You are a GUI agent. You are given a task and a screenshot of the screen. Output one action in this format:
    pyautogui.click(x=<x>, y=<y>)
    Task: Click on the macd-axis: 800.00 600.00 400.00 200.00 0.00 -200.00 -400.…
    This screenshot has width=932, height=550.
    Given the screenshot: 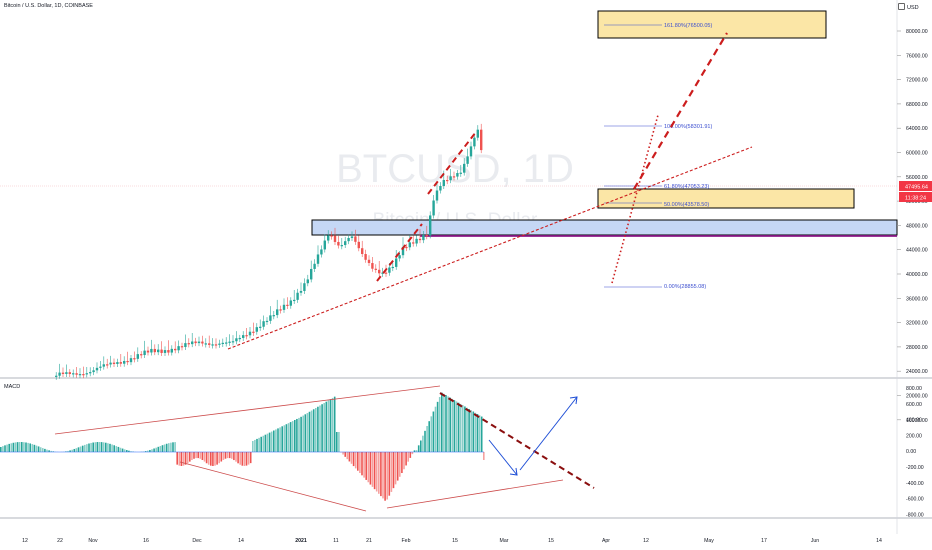 What is the action you would take?
    pyautogui.click(x=915, y=452)
    